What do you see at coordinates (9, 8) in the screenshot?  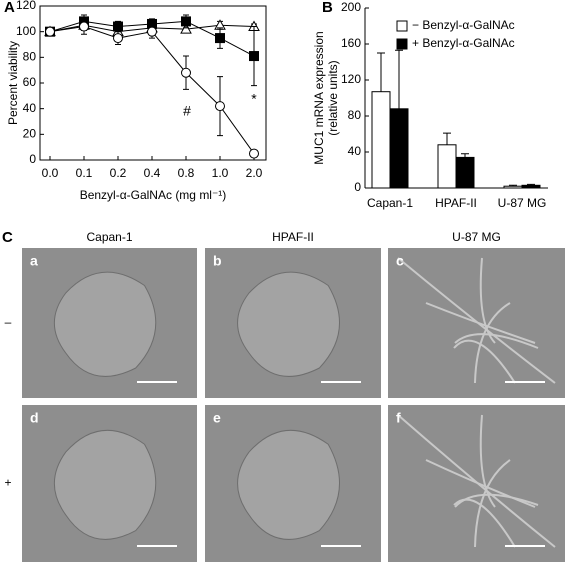 I see `panel-label: A` at bounding box center [9, 8].